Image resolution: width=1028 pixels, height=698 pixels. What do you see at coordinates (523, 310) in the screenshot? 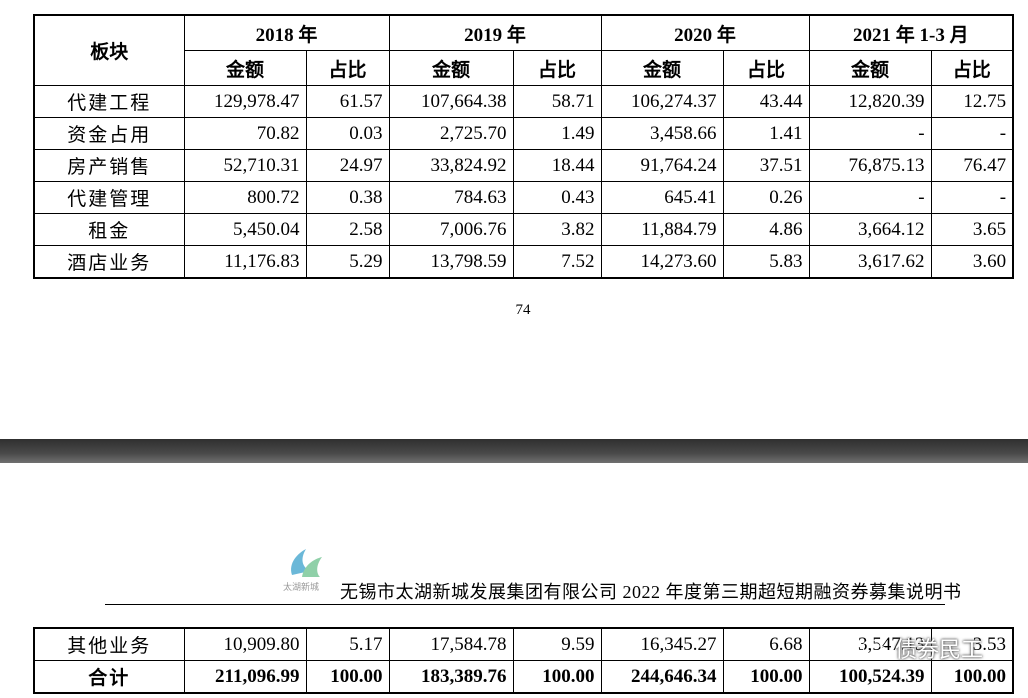
I see `page-number: 74` at bounding box center [523, 310].